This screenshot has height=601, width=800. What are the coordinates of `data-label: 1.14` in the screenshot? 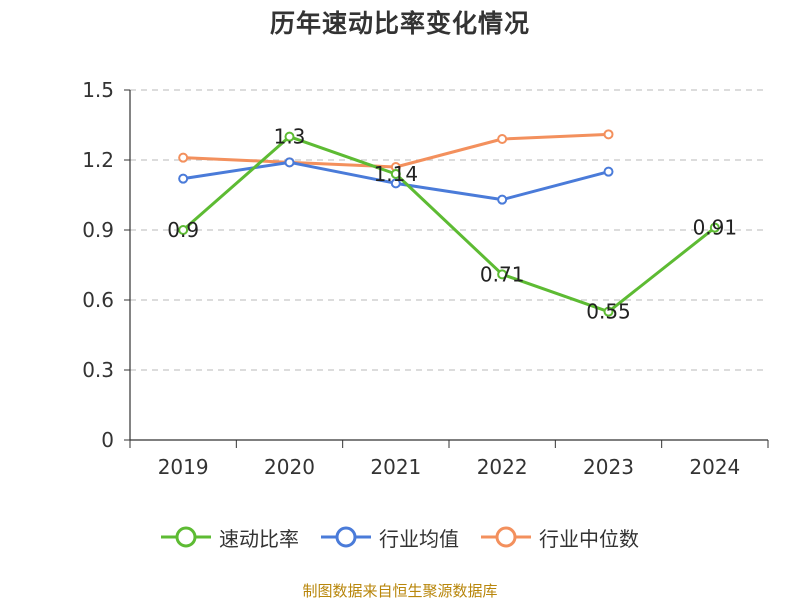 It's located at (396, 174).